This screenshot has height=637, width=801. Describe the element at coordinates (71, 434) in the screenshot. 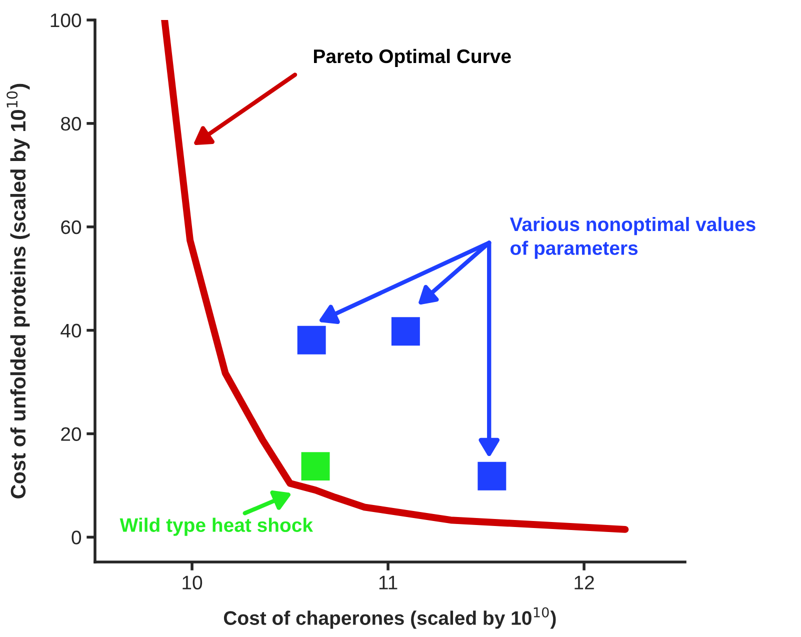

I see `y-tick-label: 20` at that location.